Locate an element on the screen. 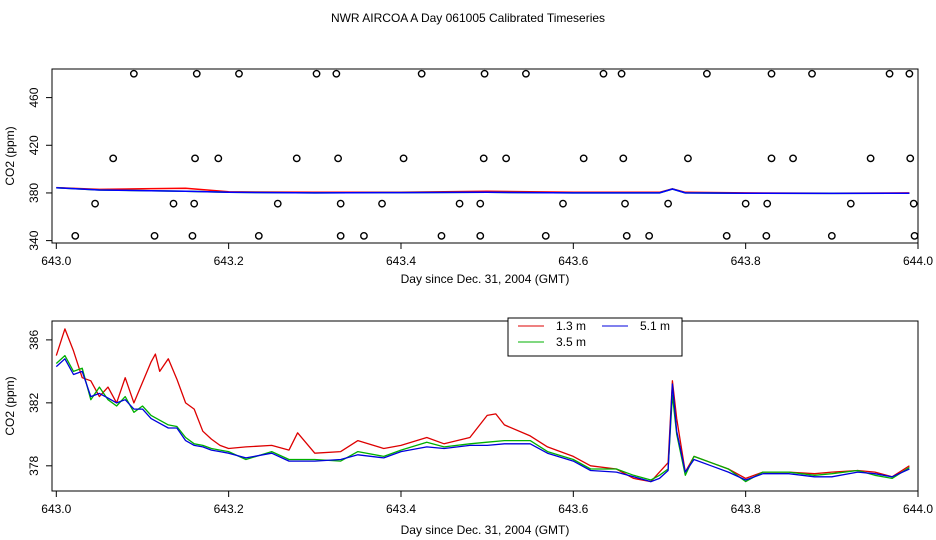  top-x-label: Day since Dec. 31, 2004 (GMT) is located at coordinates (485, 279).